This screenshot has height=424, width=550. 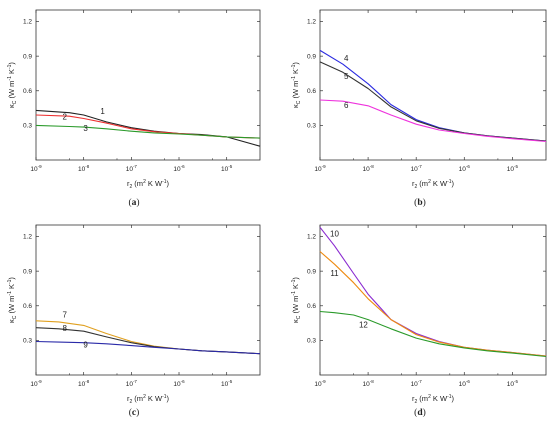 What do you see at coordinates (346, 105) in the screenshot?
I see `curve-label-6: 6` at bounding box center [346, 105].